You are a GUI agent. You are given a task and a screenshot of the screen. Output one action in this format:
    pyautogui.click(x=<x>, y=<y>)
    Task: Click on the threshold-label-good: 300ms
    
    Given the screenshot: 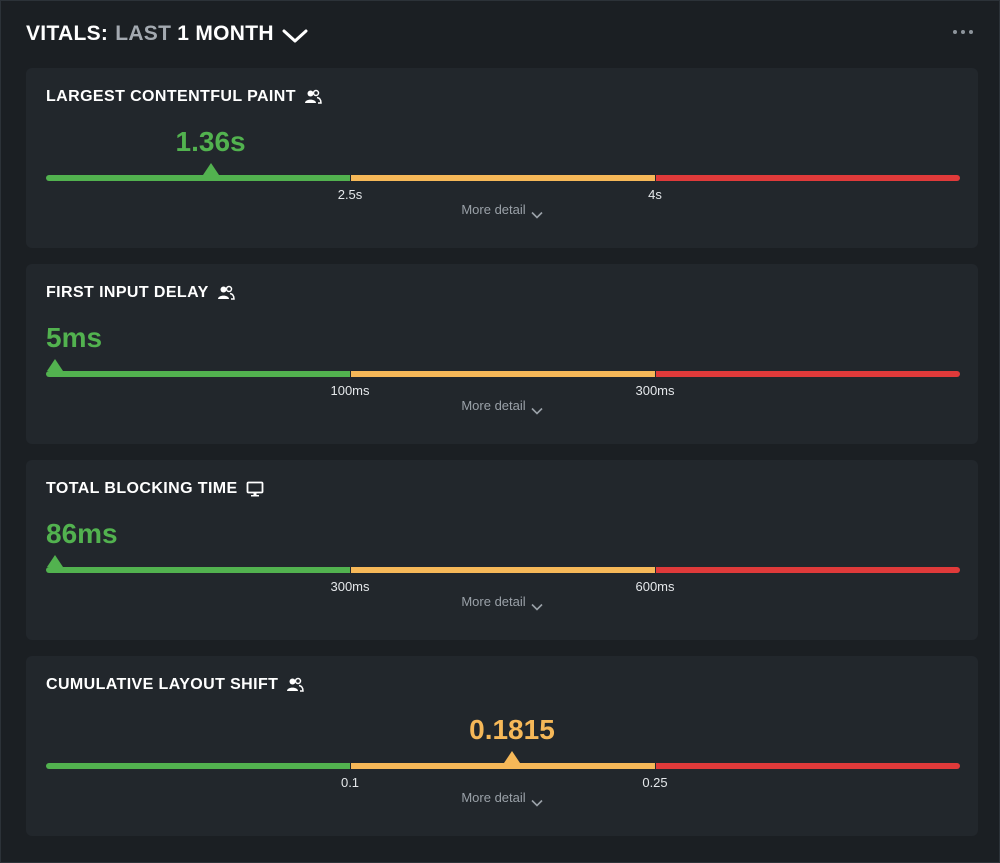 What is the action you would take?
    pyautogui.click(x=350, y=586)
    